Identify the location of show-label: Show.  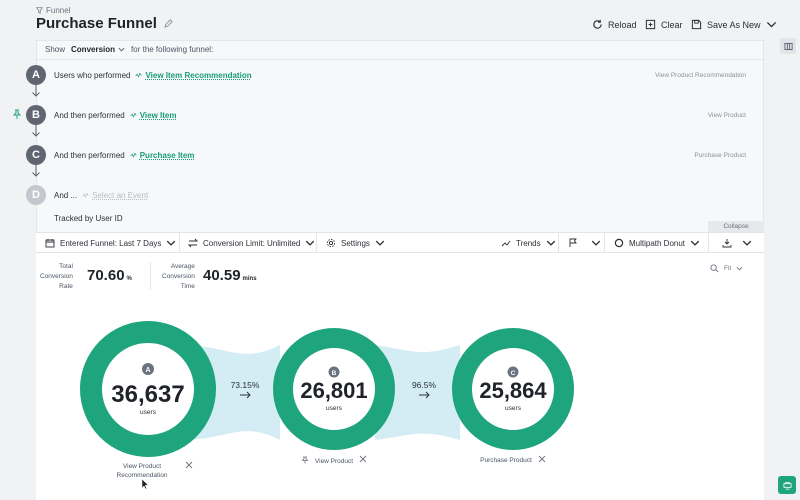
(55, 49).